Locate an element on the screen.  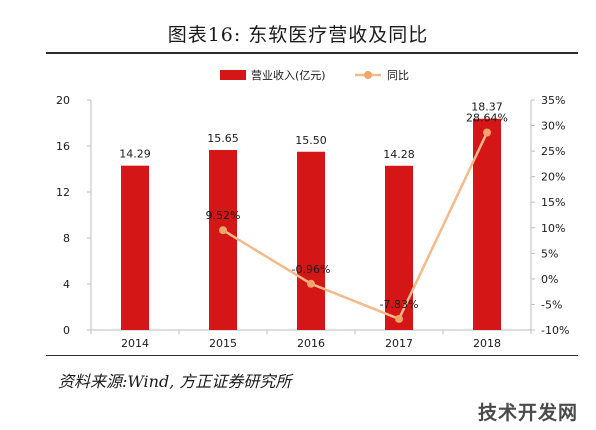
y-left-tick-label: 16 is located at coordinates (63, 146).